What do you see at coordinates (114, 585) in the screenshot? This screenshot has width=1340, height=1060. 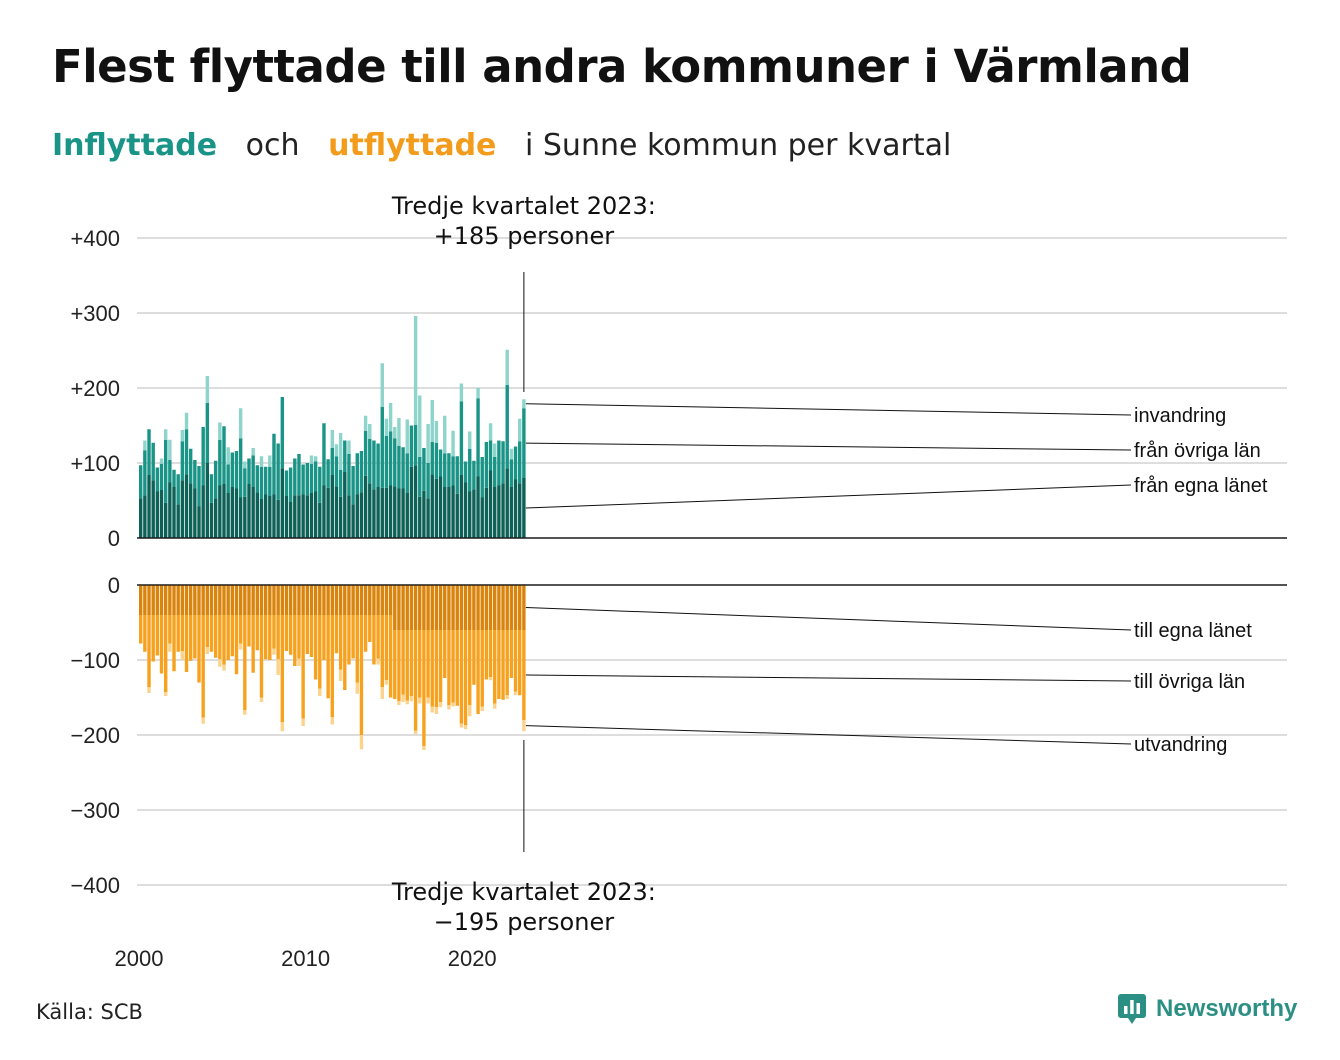 I see `bottom-y-tick-label: 0` at bounding box center [114, 585].